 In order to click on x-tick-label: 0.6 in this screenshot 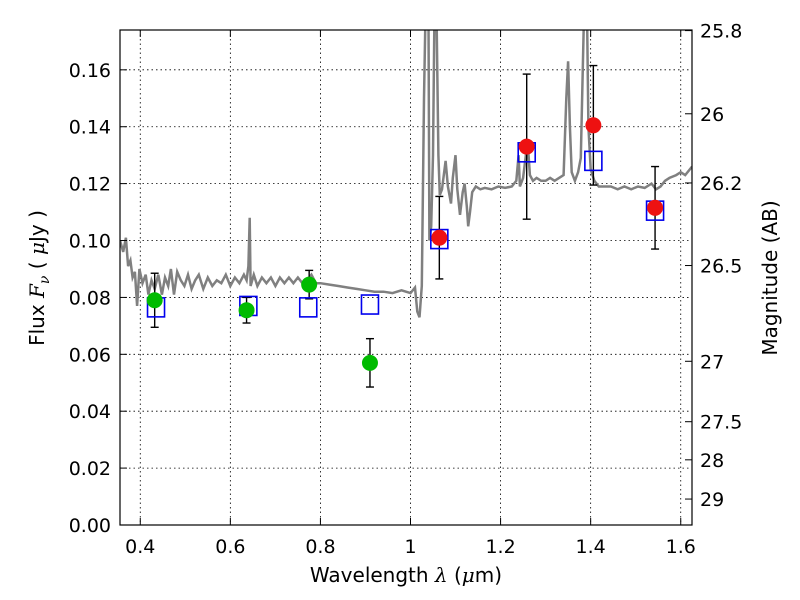, I will do `click(230, 547)`.